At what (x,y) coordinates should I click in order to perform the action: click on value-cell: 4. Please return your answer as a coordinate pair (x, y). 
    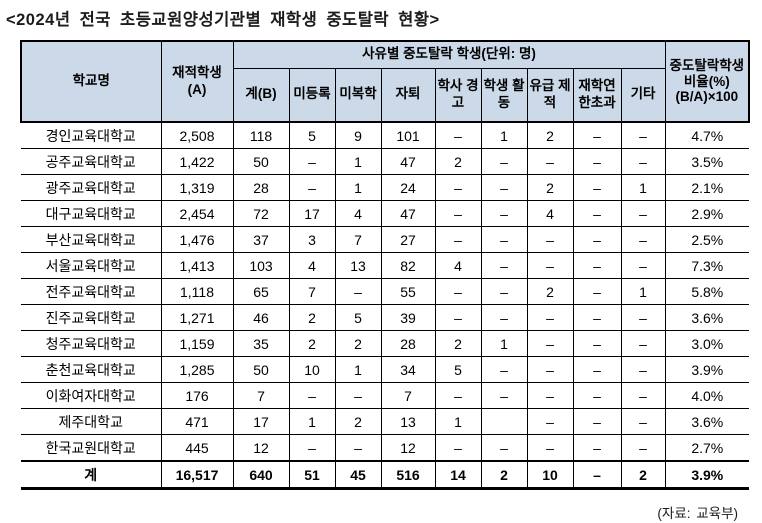
    Looking at the image, I should click on (550, 213).